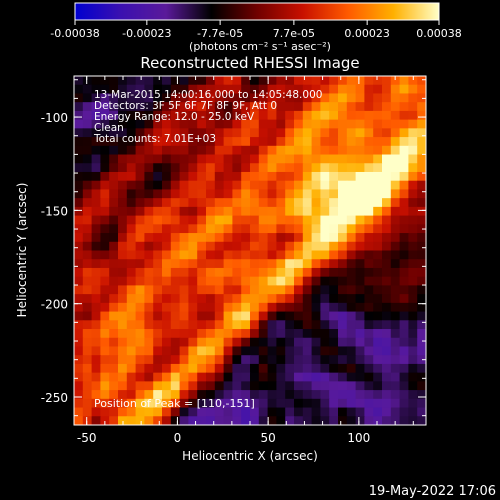 This screenshot has height=500, width=500. Describe the element at coordinates (87, 438) in the screenshot. I see `x-tick-label: -50` at that location.